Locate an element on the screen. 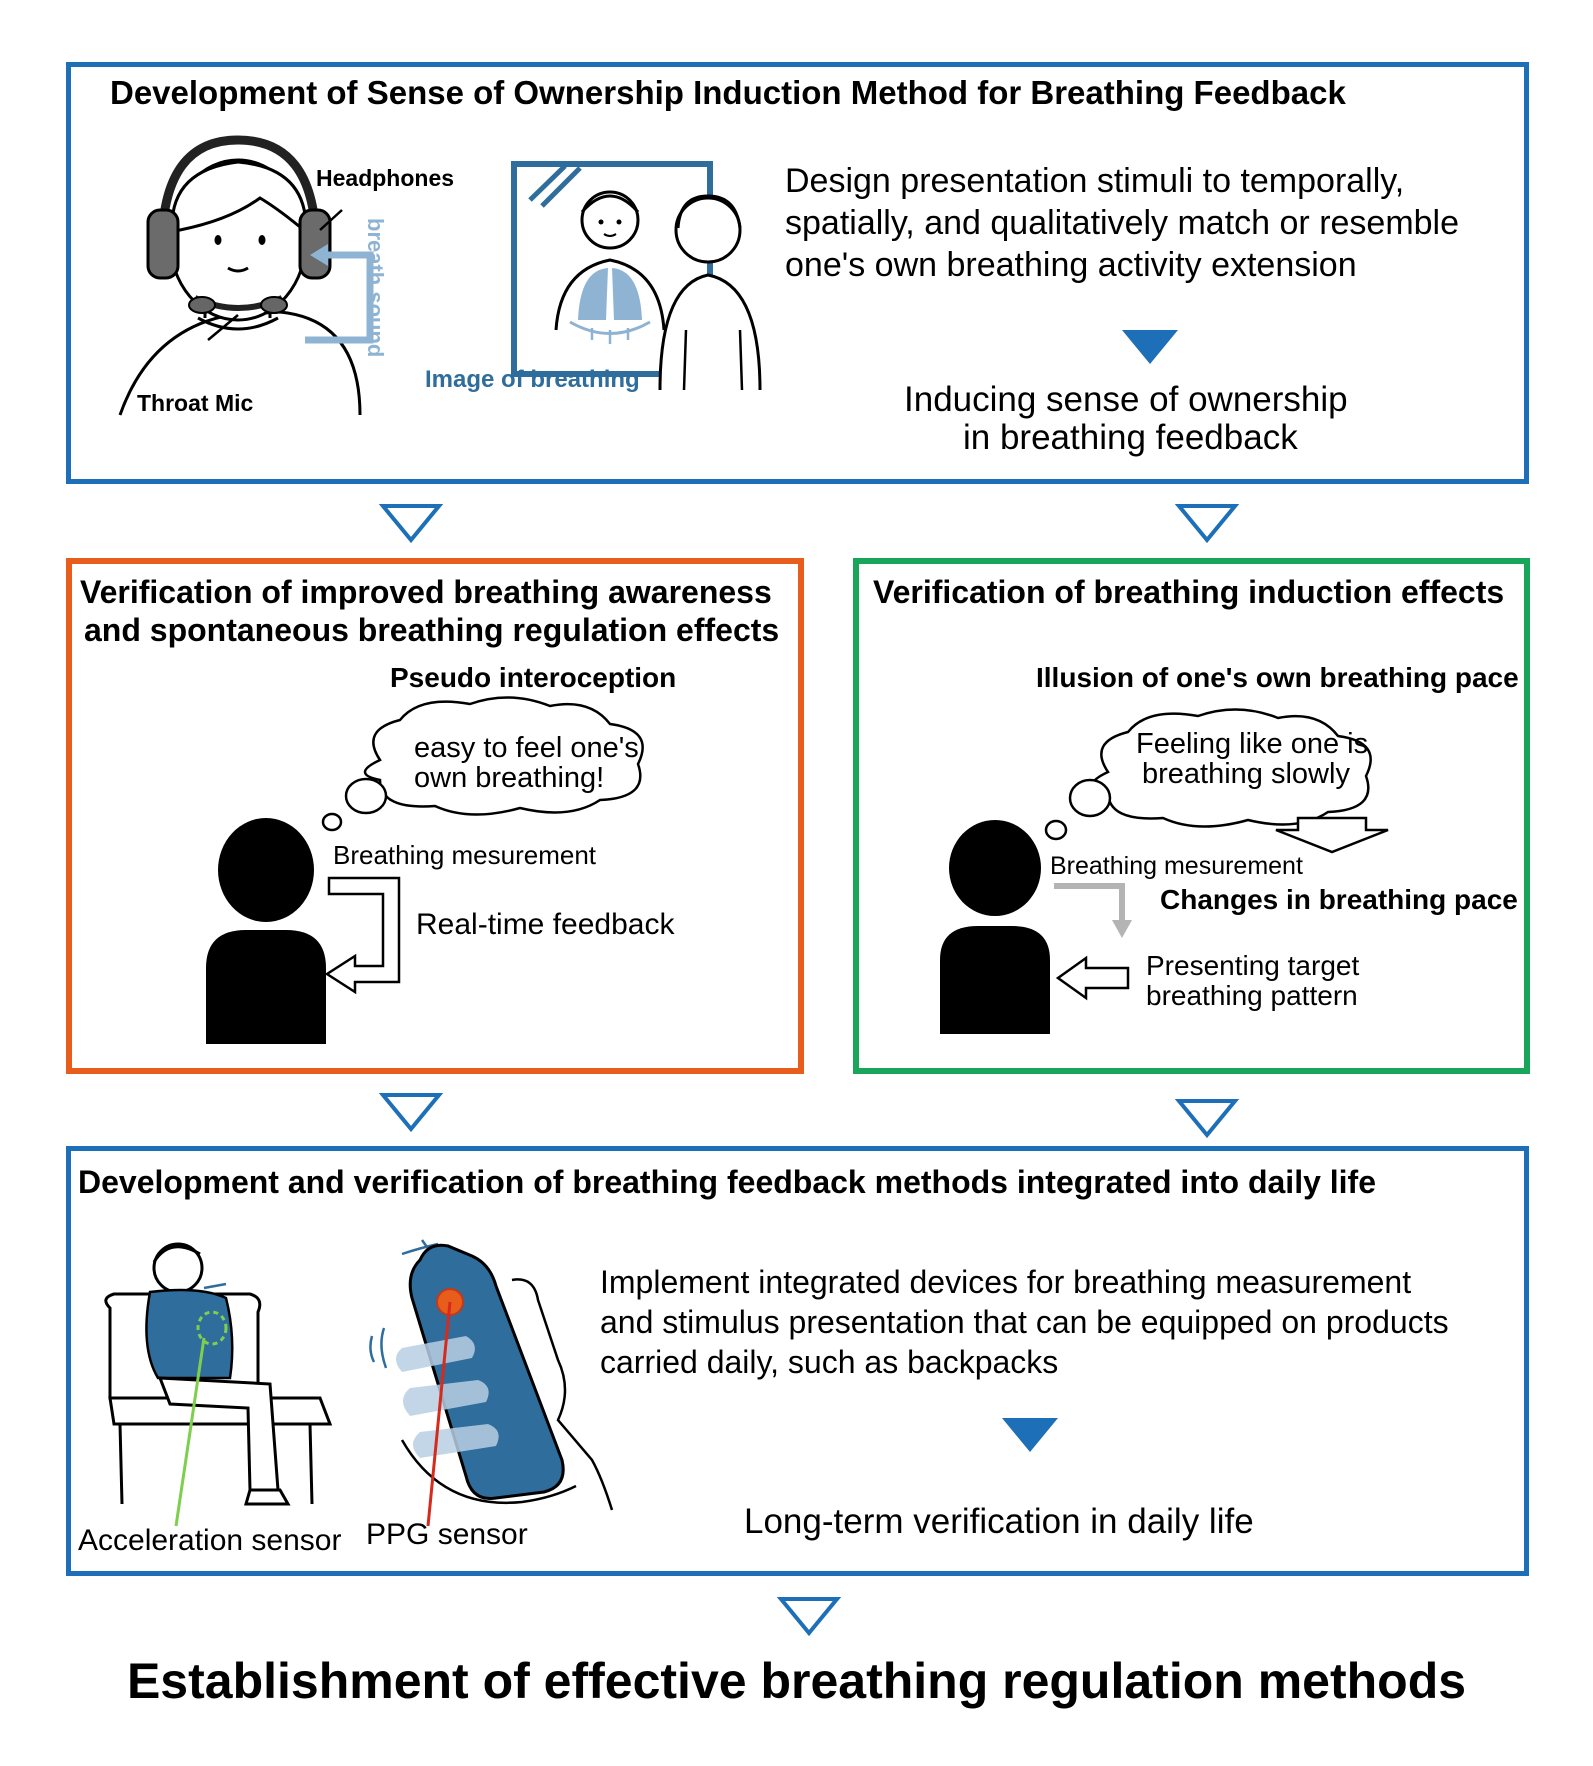 The width and height of the screenshot is (1593, 1766). section3-label-changes: Changes in breathing pace is located at coordinates (1339, 899).